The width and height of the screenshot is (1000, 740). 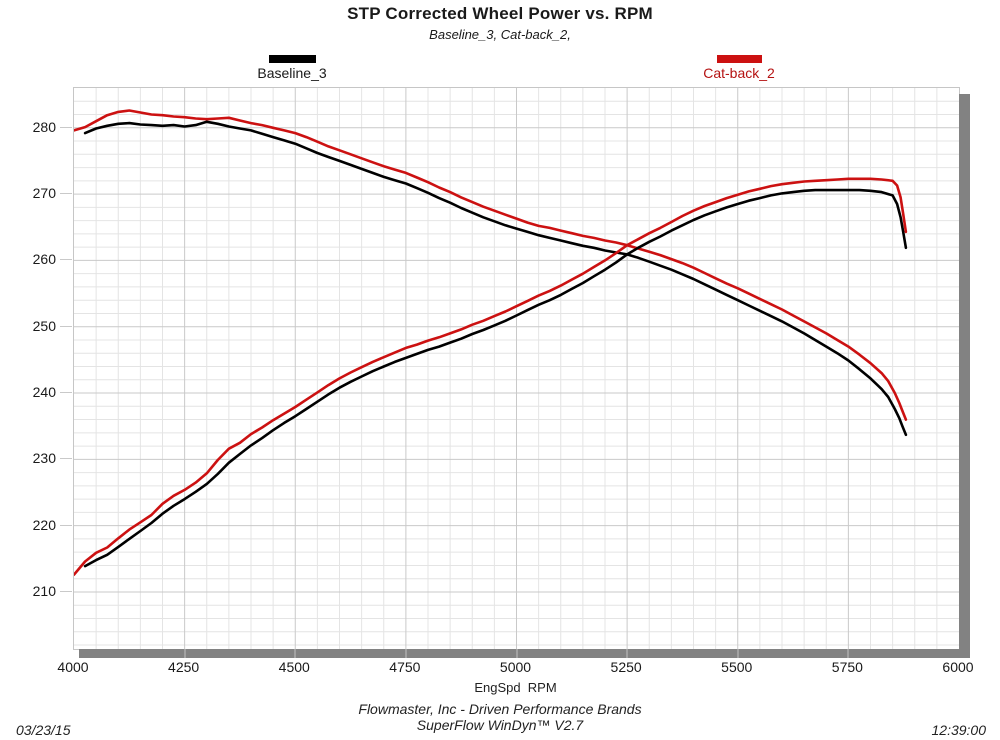 What do you see at coordinates (500, 34) in the screenshot?
I see `chart-subtitle: Baseline_3, Cat-back_2,` at bounding box center [500, 34].